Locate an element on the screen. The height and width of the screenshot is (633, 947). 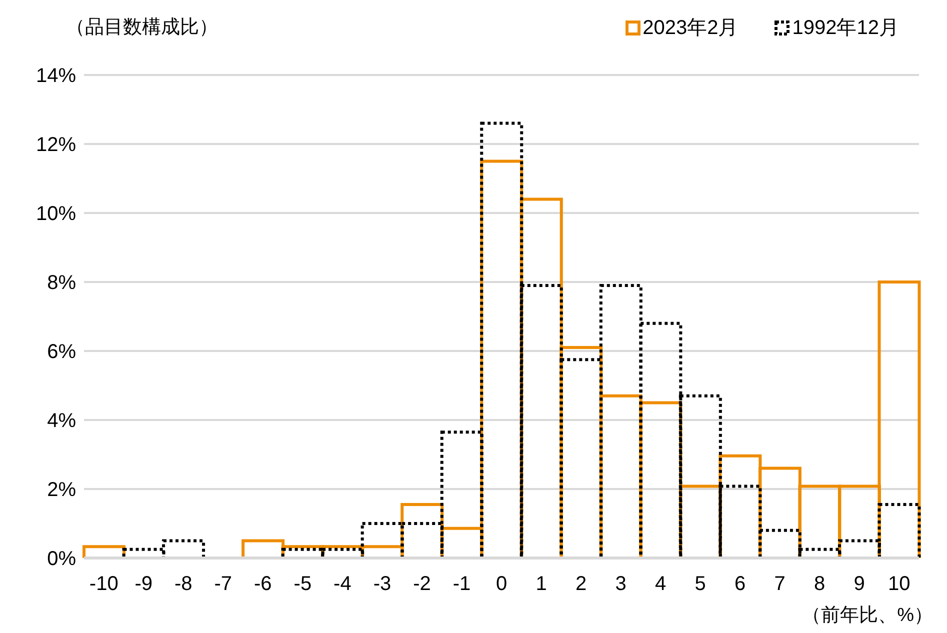
y-tick-label: 10% is located at coordinates (56, 214).